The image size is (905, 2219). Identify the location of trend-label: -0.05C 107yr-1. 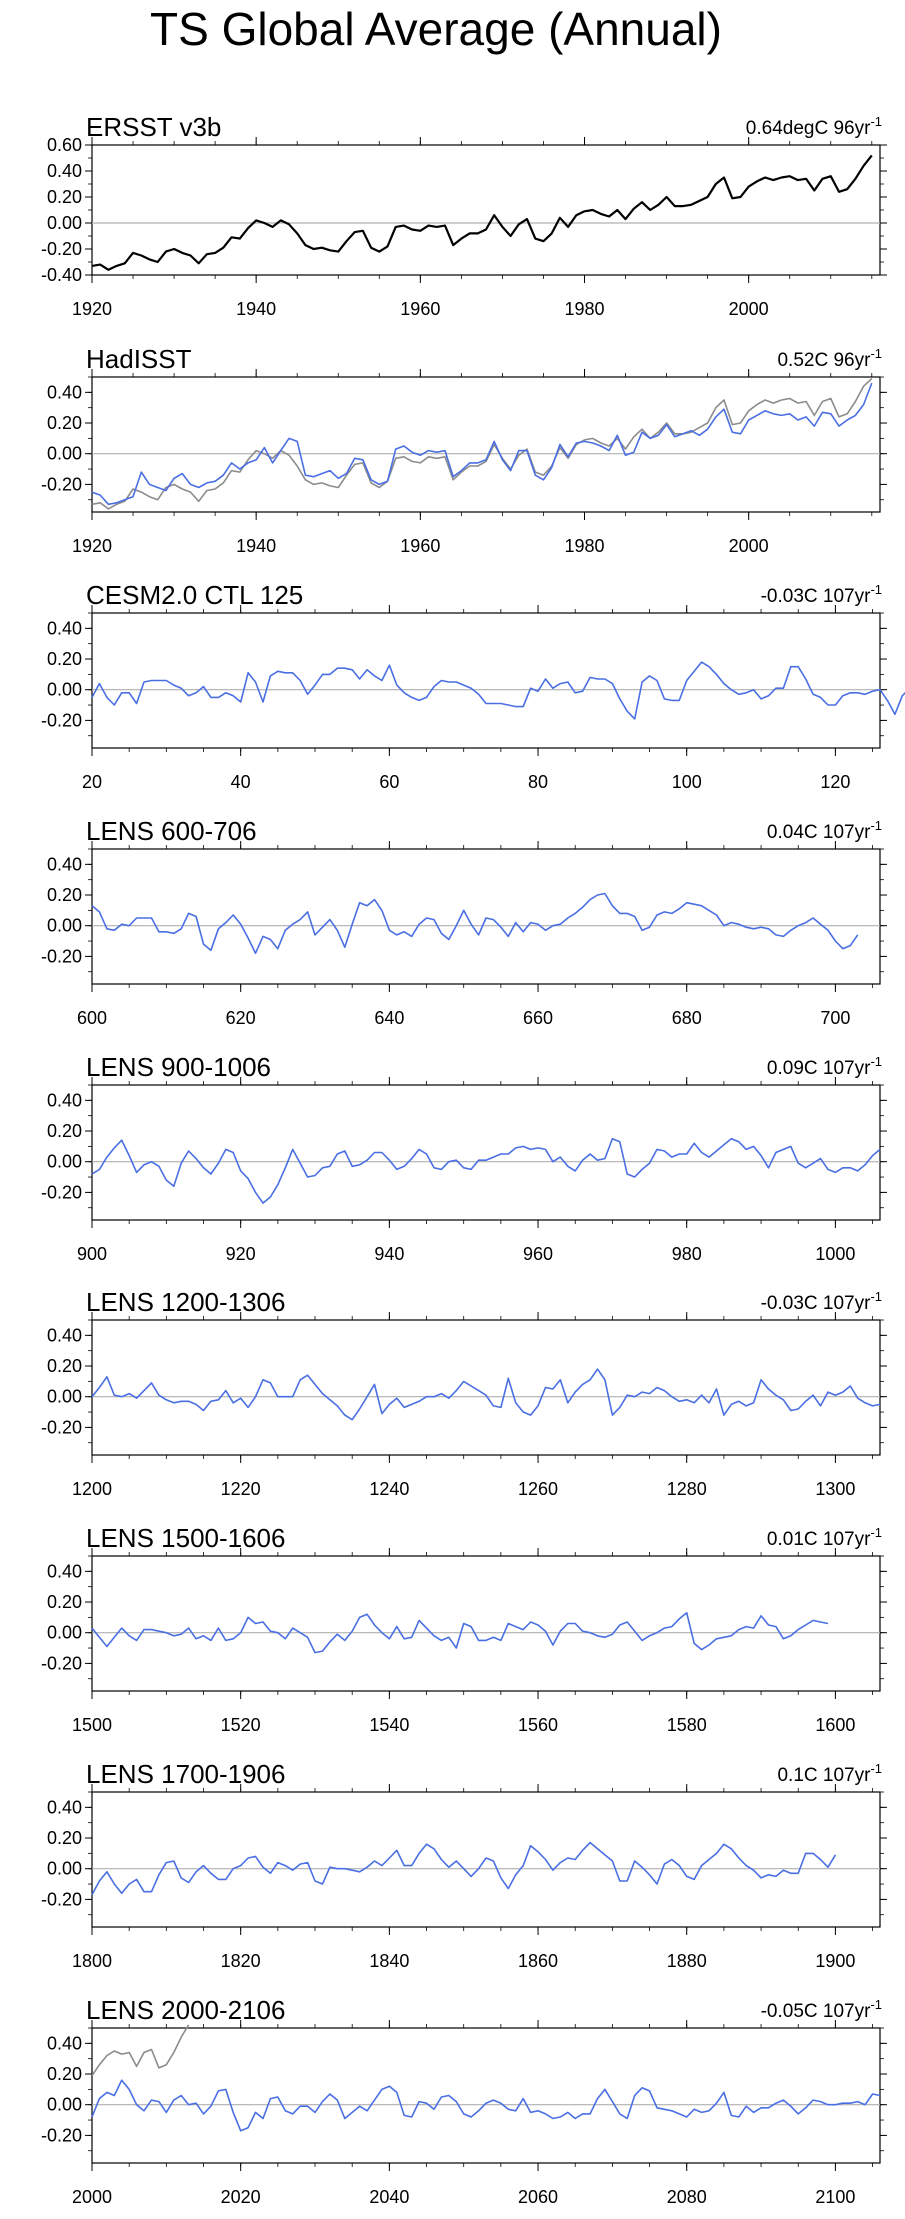
(821, 2009).